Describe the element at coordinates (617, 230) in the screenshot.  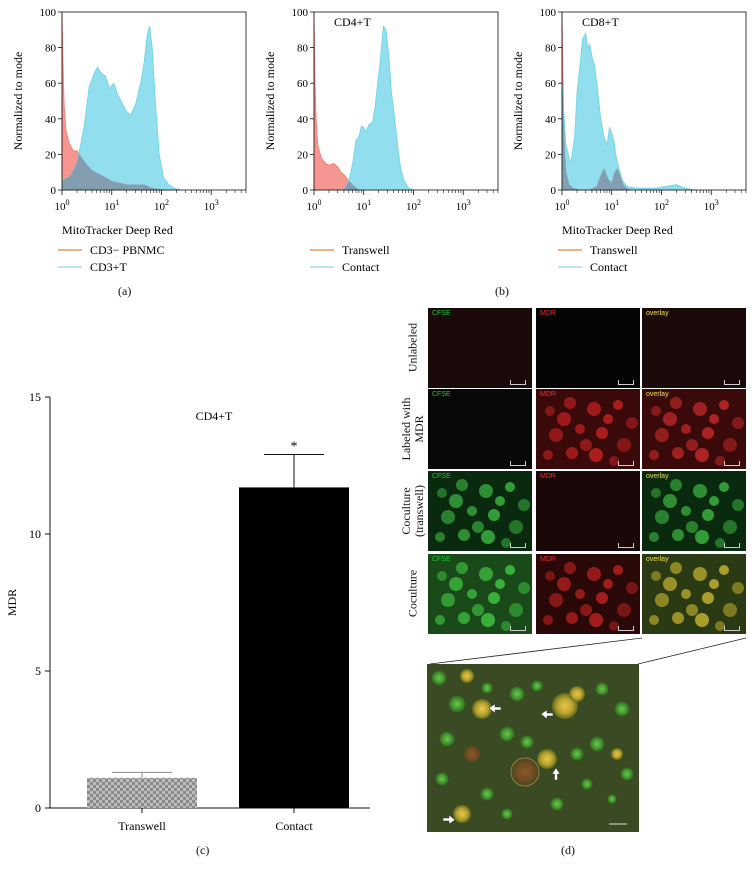
I see `x-axis-label: MitoTracker Deep Red` at that location.